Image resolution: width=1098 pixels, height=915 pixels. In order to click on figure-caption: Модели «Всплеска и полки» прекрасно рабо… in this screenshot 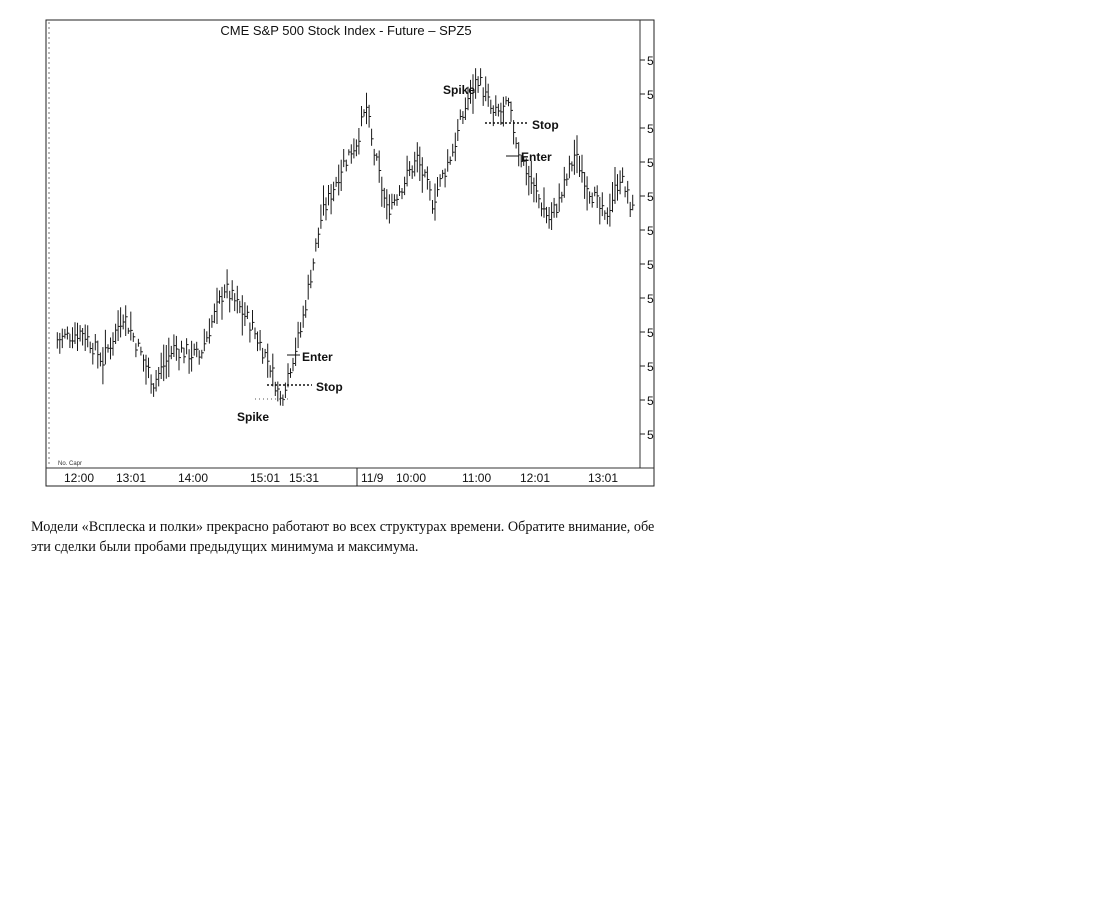, I will do `click(343, 537)`.